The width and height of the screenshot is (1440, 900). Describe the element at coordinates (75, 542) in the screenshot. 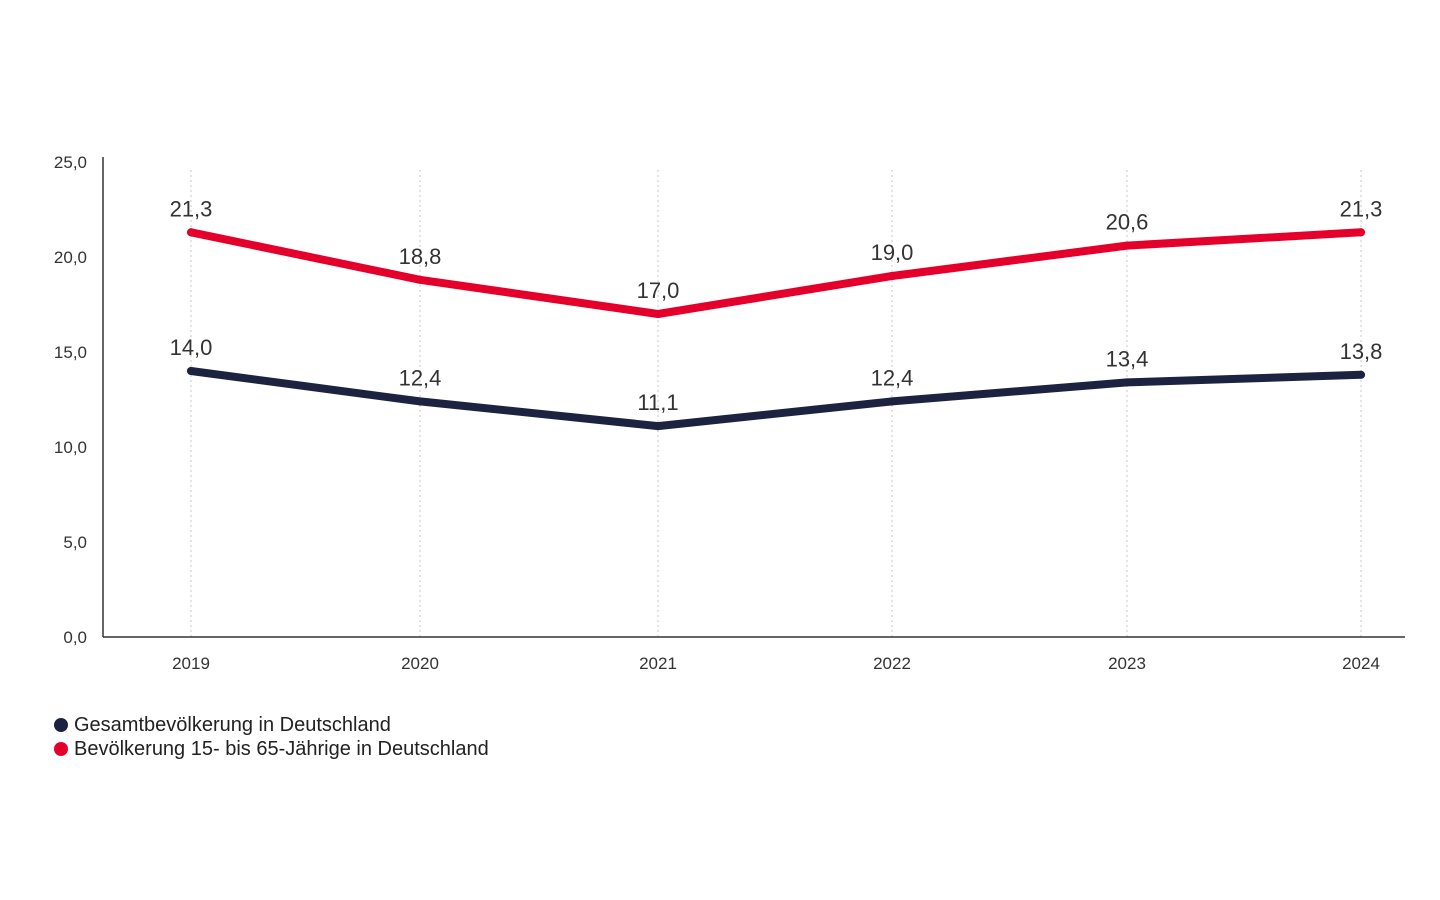

I see `y-tick-label: 5,0` at that location.